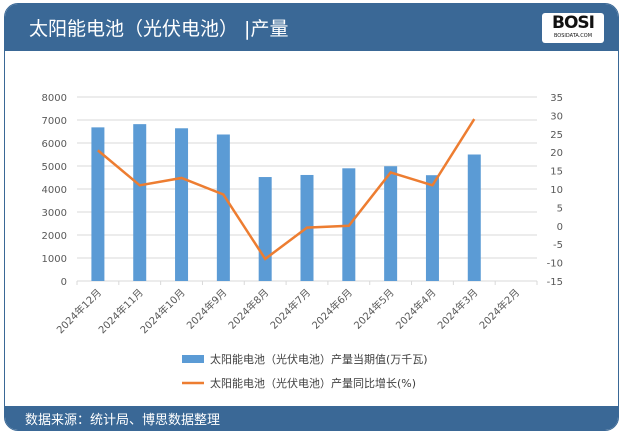 This screenshot has width=623, height=433. Describe the element at coordinates (374, 309) in the screenshot. I see `x-tick-label: 2024年5月` at that location.